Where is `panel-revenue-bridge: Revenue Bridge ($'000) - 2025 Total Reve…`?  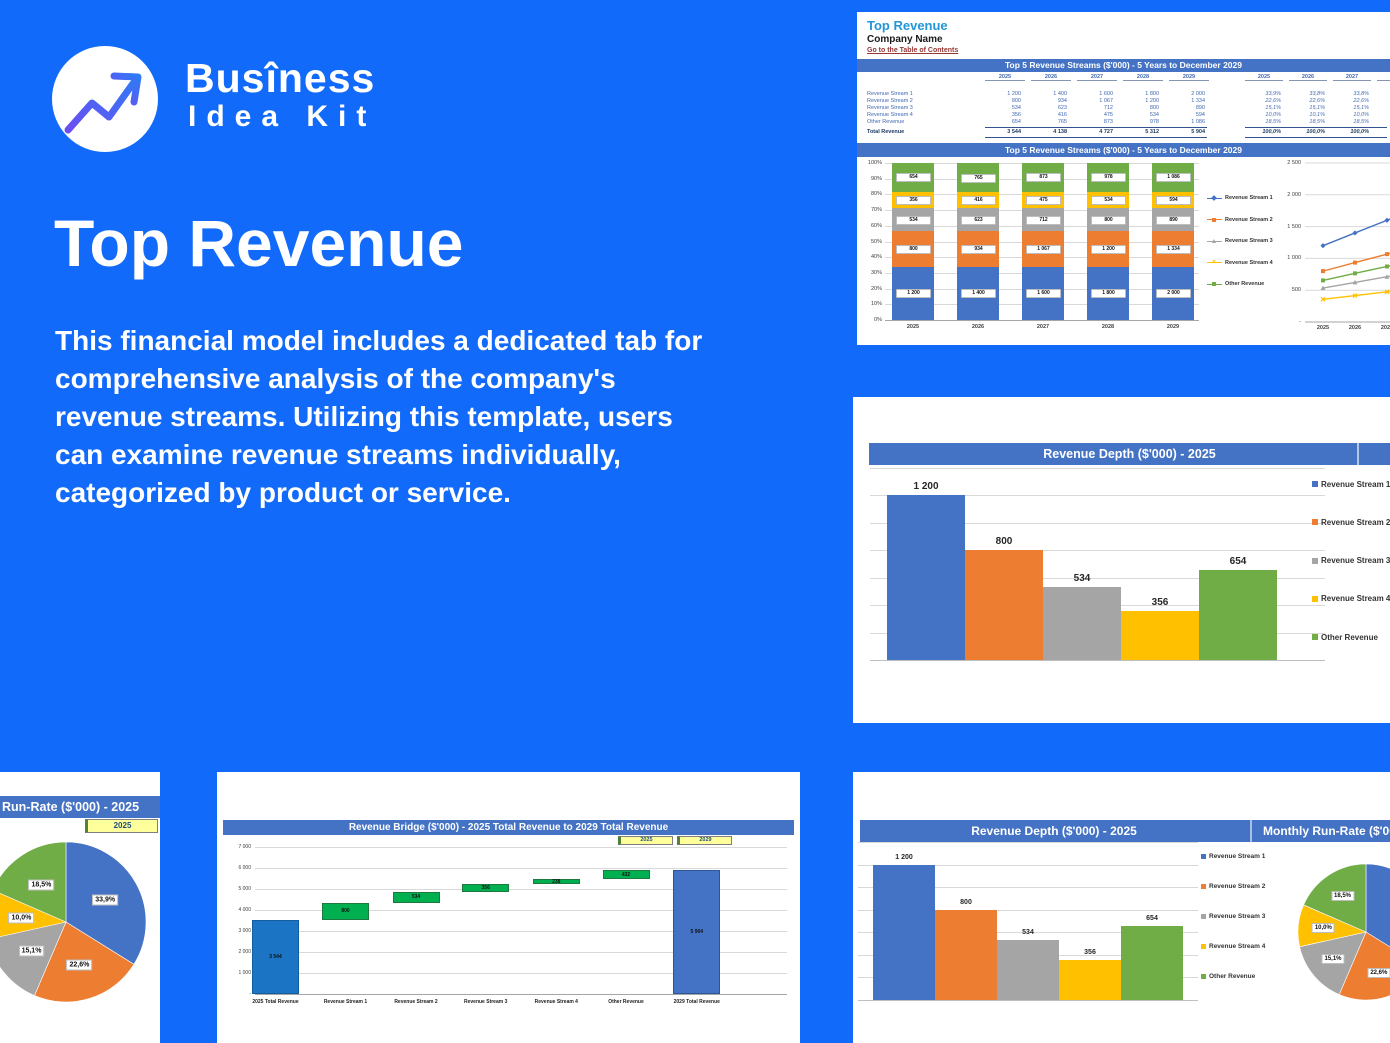
panel-revenue-bridge: Revenue Bridge ($'000) - 2025 Total Reve… is located at coordinates (508, 907).